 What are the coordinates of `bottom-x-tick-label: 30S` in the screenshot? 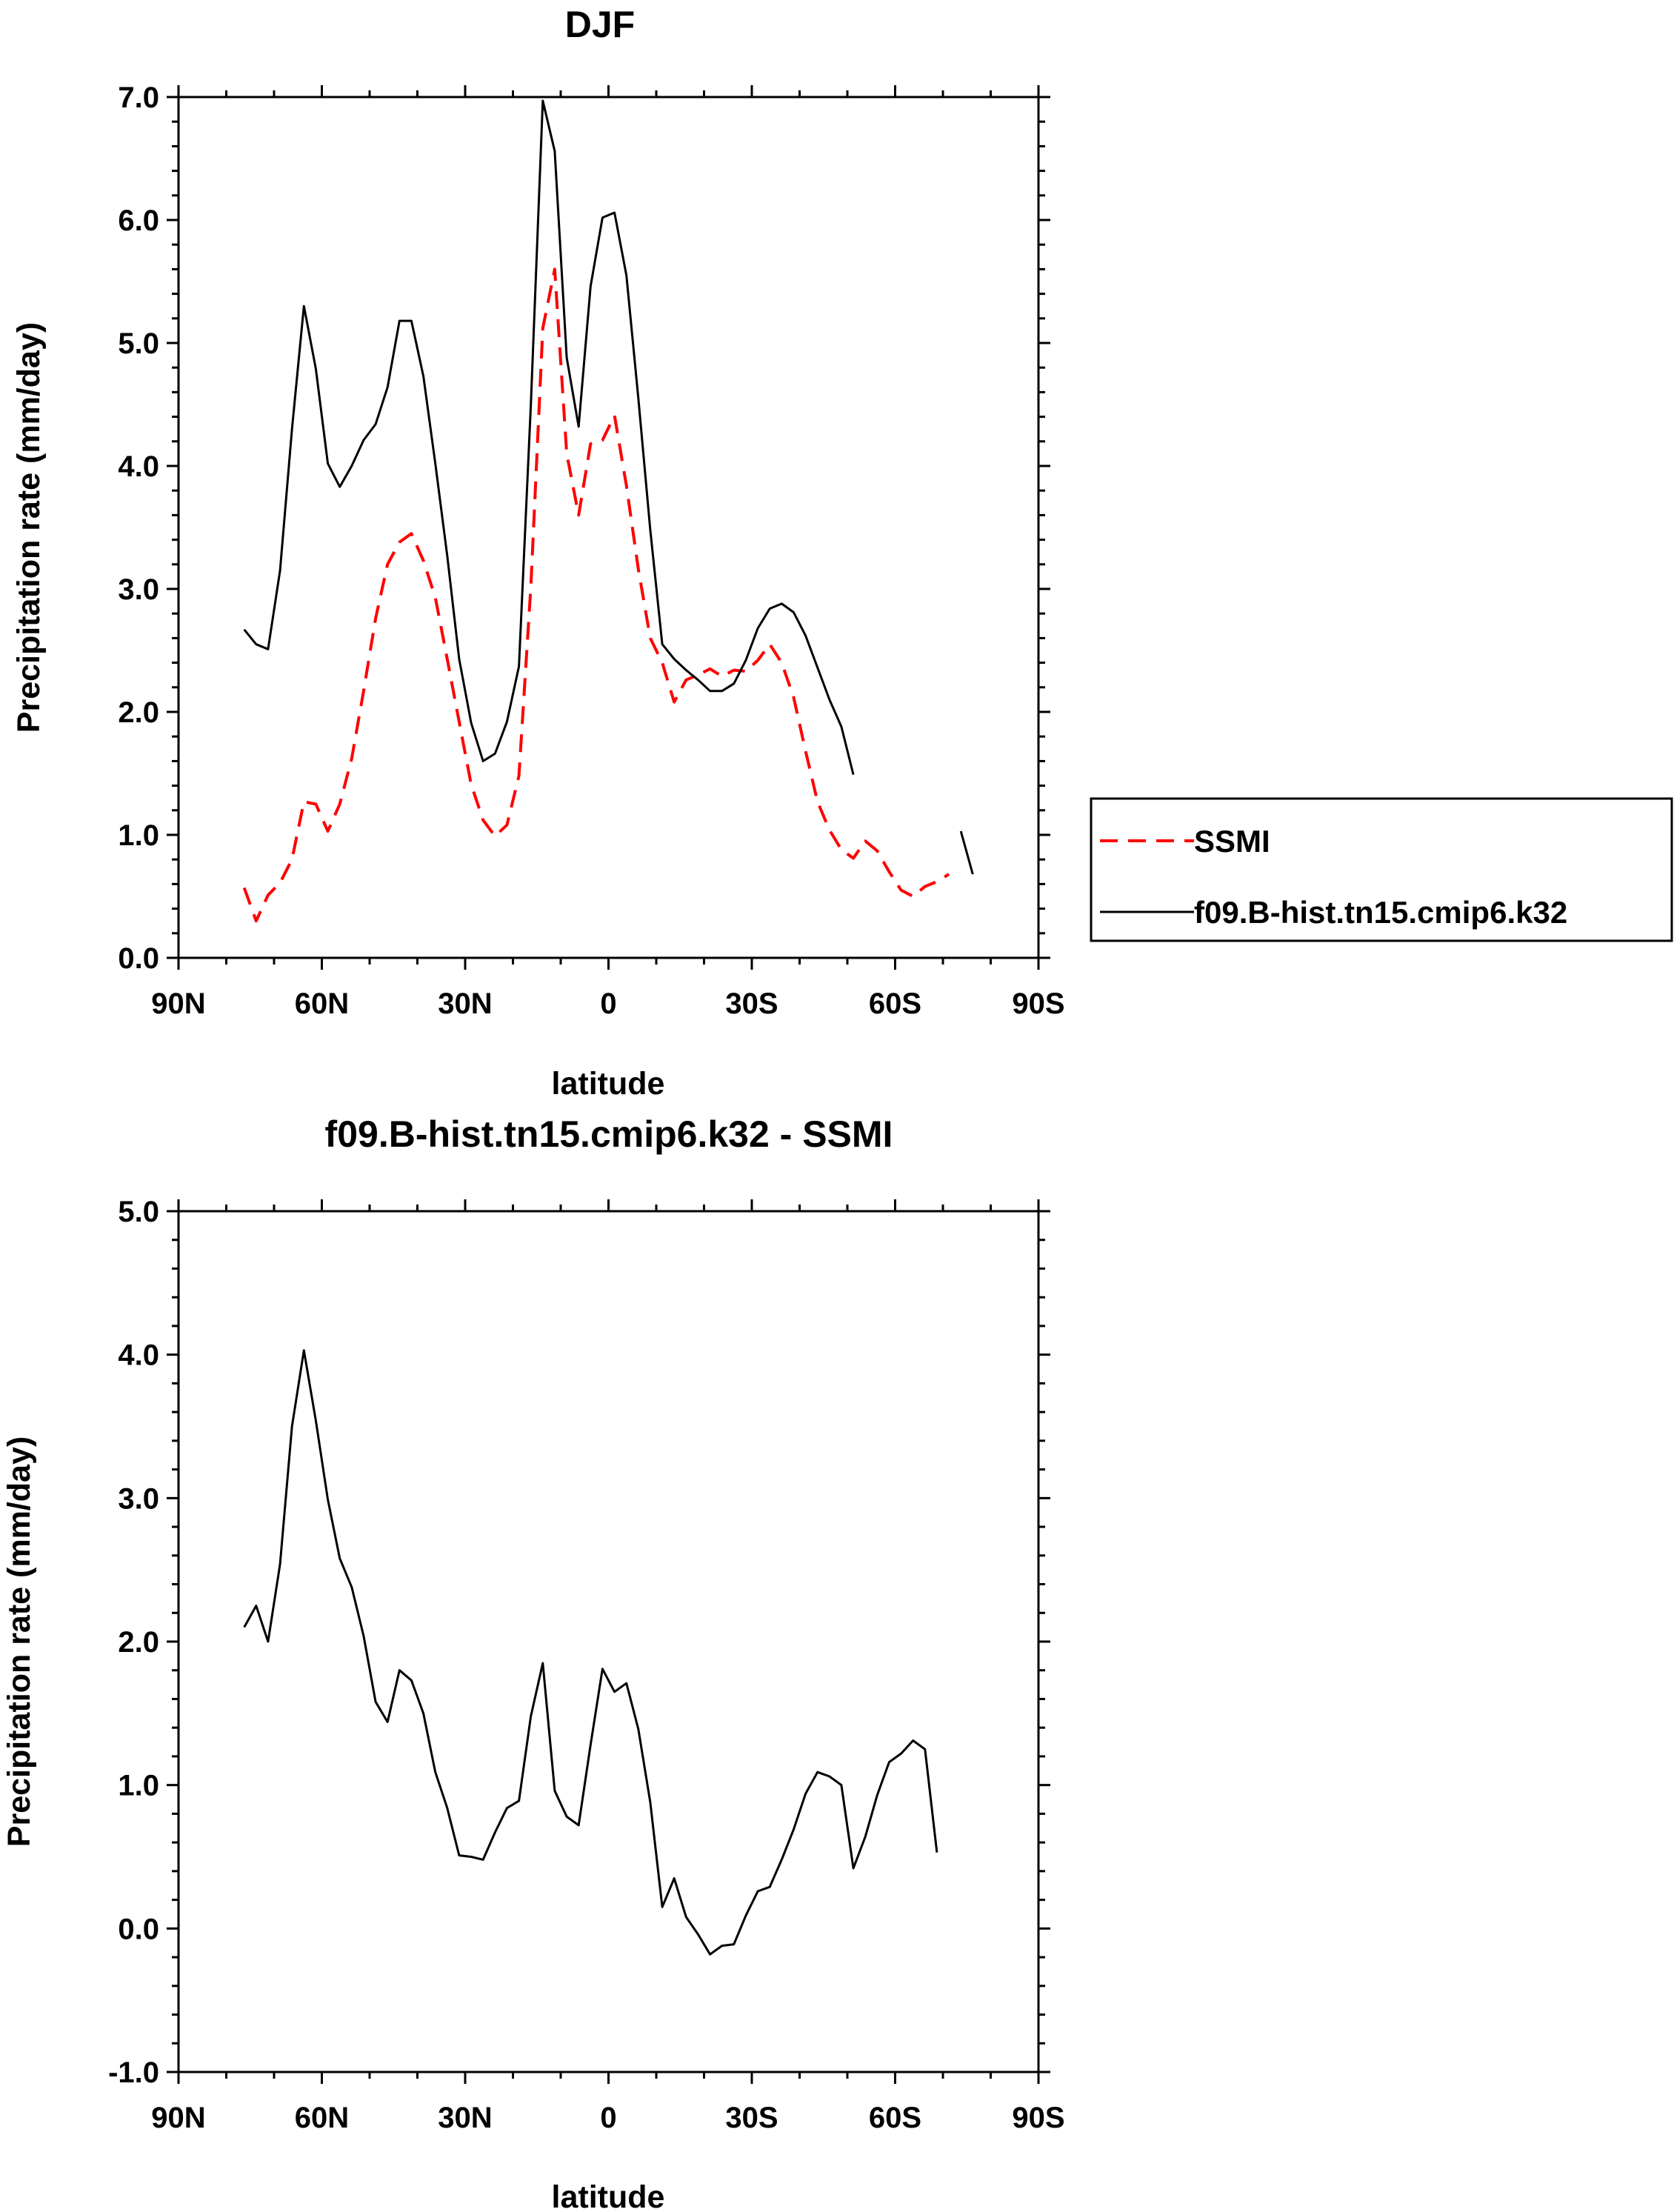 It's located at (751, 2118).